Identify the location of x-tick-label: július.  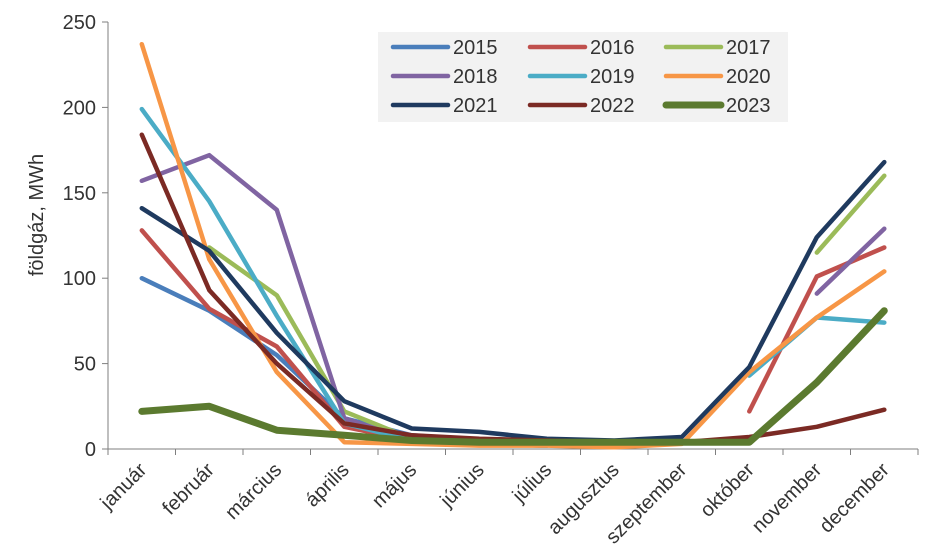
(532, 483).